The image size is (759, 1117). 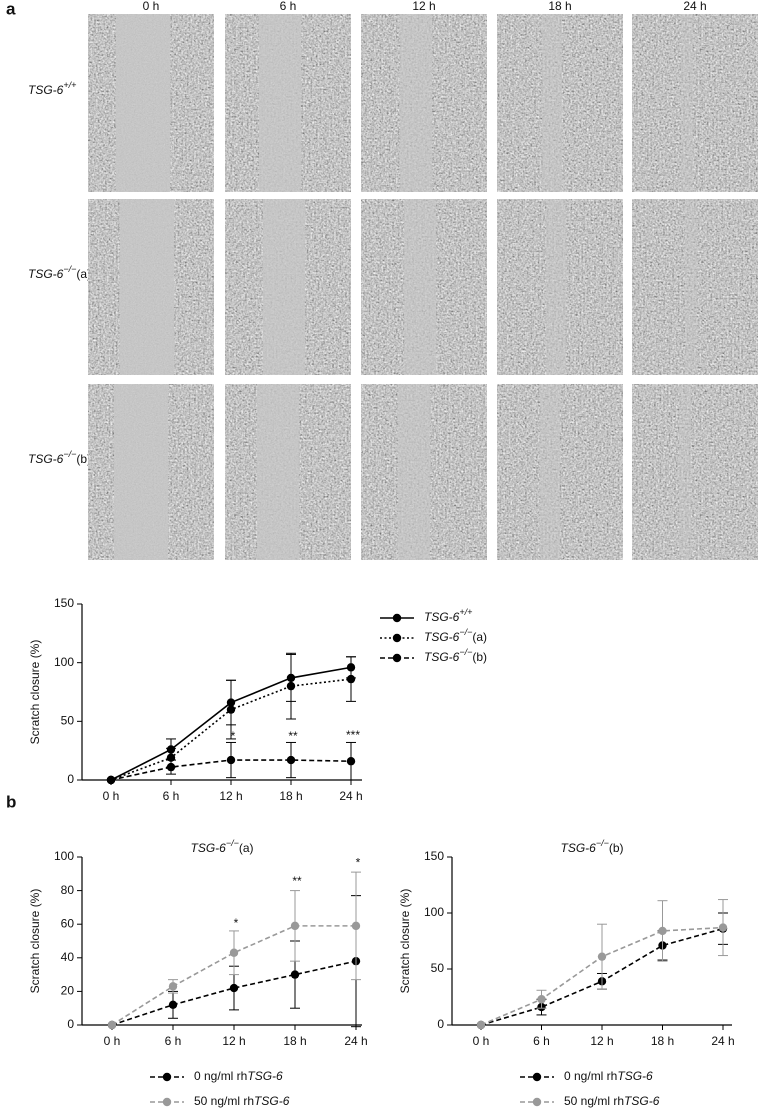 What do you see at coordinates (52, 88) in the screenshot?
I see `row-label: TSG-6+/+` at bounding box center [52, 88].